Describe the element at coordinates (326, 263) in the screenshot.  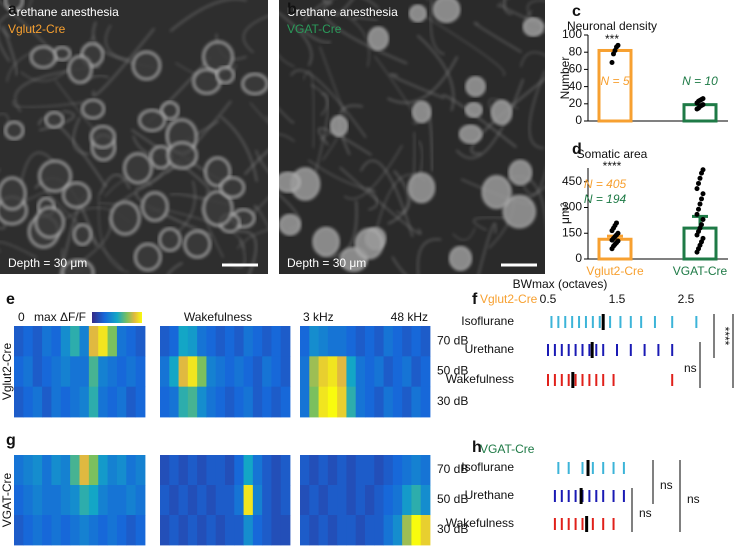
I see `image-depth: Depth = 30 μm` at that location.